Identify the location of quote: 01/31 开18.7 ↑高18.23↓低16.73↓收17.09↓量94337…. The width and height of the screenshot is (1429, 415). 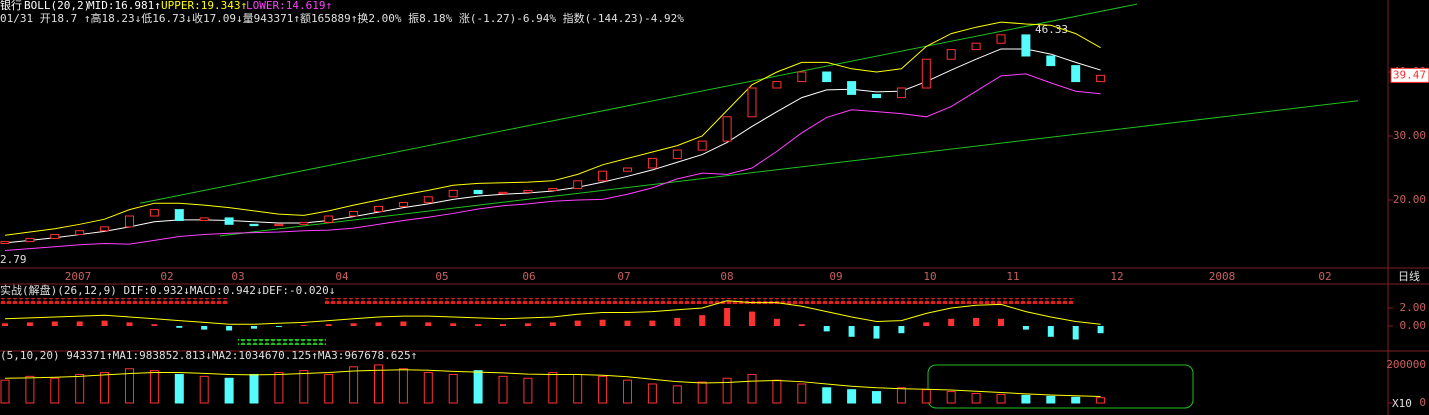
(342, 18).